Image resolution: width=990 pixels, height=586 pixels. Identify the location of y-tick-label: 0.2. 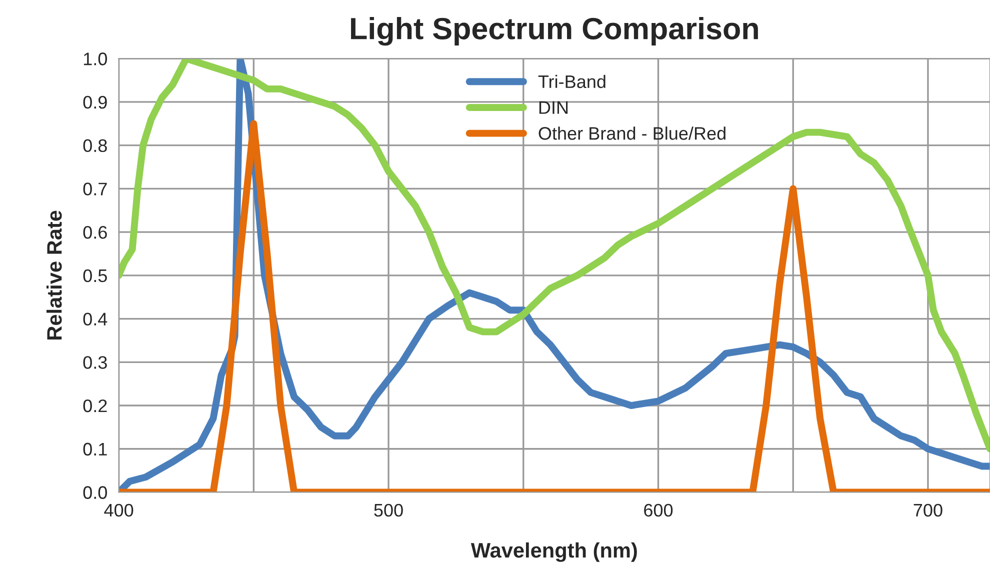
(95, 405).